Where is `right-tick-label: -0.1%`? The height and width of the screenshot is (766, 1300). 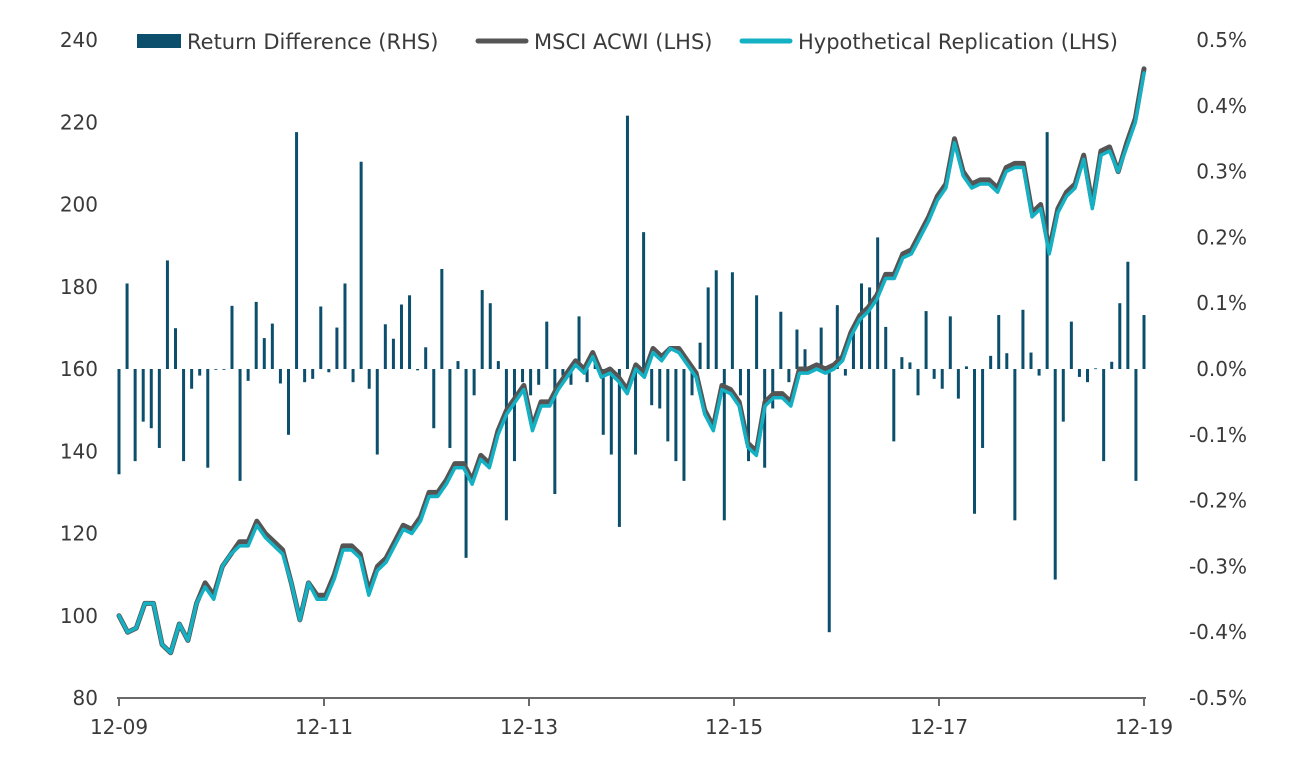
right-tick-label: -0.1% is located at coordinates (1218, 435).